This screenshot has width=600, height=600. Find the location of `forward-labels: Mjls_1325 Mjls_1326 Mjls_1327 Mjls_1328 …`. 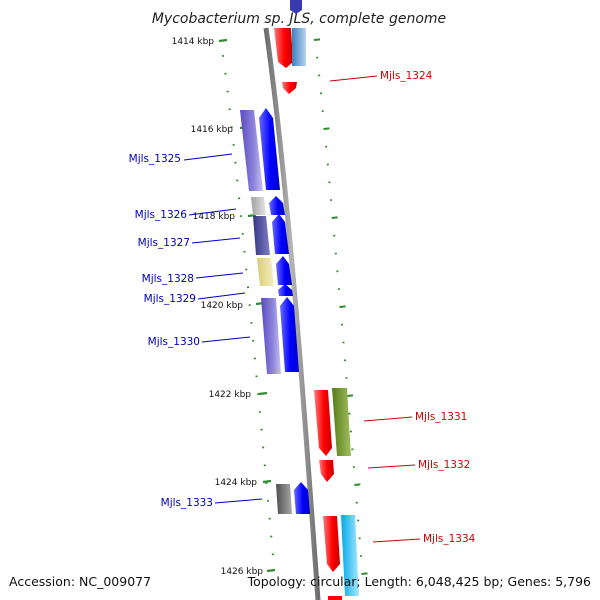

forward-labels: Mjls_1325 Mjls_1326 Mjls_1327 Mjls_1328 … is located at coordinates (196, 331).